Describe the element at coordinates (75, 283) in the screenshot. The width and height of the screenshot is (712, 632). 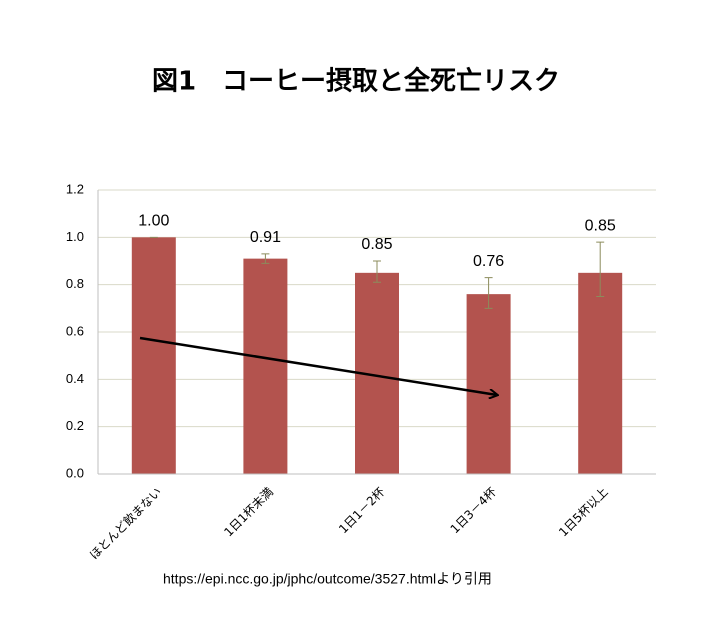
I see `y-tick-label: 0.8` at that location.